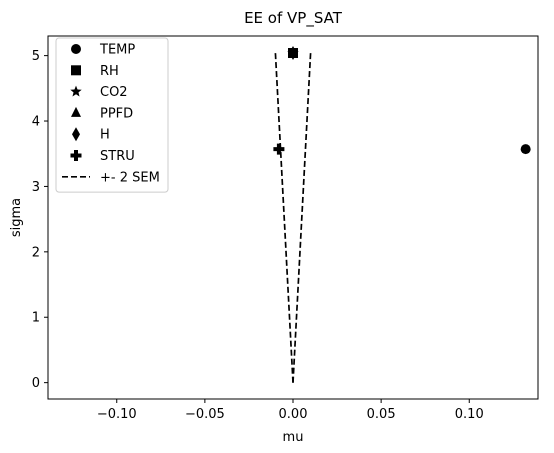 The width and height of the screenshot is (554, 453). I want to click on legend-label: H, so click(105, 135).